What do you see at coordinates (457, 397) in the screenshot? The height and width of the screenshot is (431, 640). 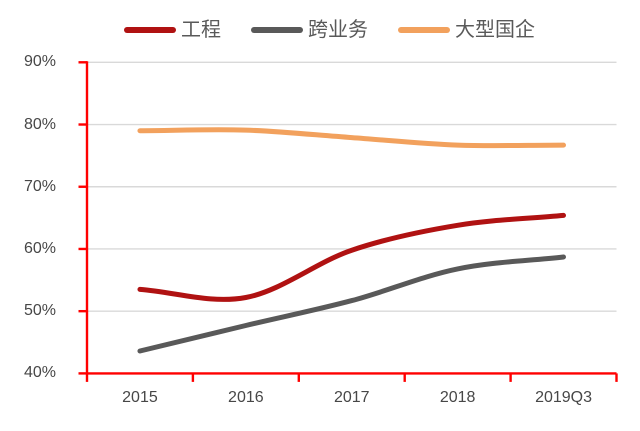 I see `x-axis-label: 2018` at bounding box center [457, 397].